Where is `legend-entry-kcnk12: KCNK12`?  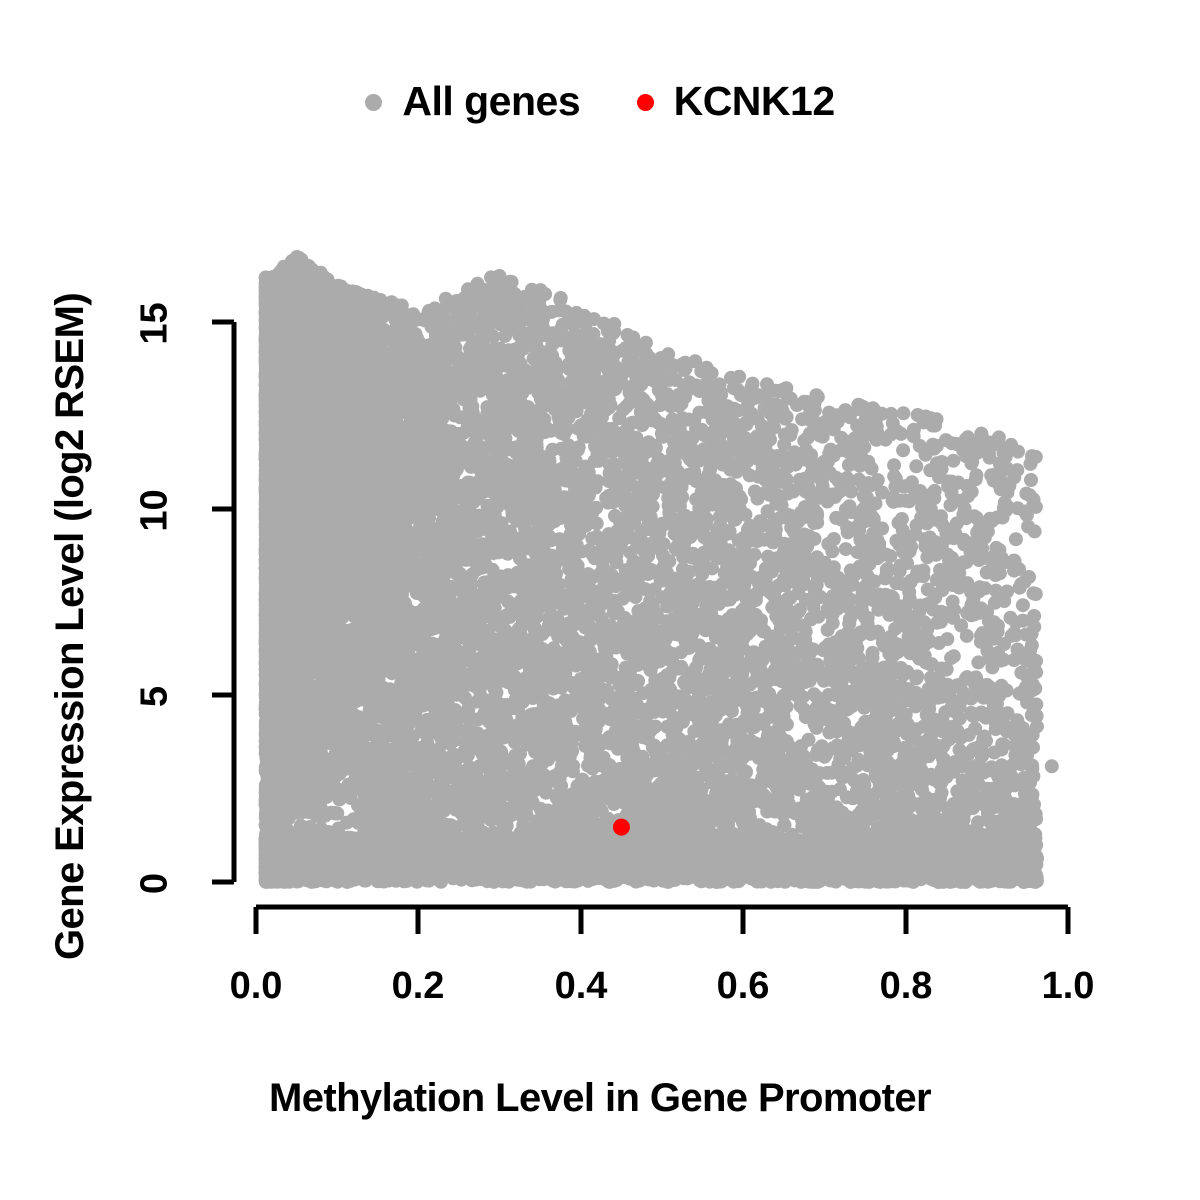 legend-entry-kcnk12: KCNK12 is located at coordinates (736, 101).